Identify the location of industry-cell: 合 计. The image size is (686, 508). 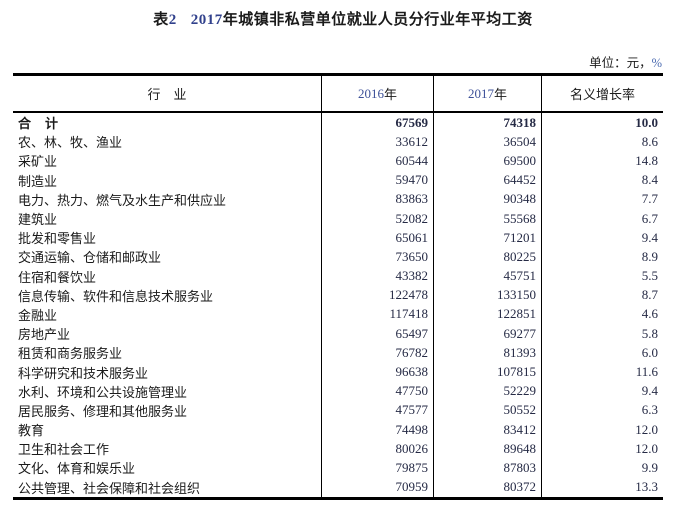
(38, 124).